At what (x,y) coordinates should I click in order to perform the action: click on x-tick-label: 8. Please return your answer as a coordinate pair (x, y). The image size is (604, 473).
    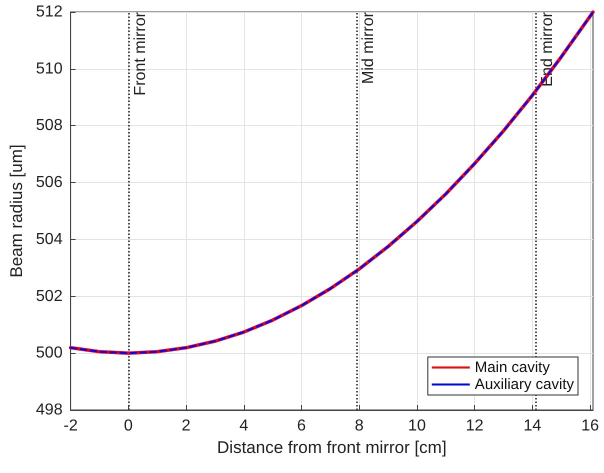
    Looking at the image, I should click on (359, 426).